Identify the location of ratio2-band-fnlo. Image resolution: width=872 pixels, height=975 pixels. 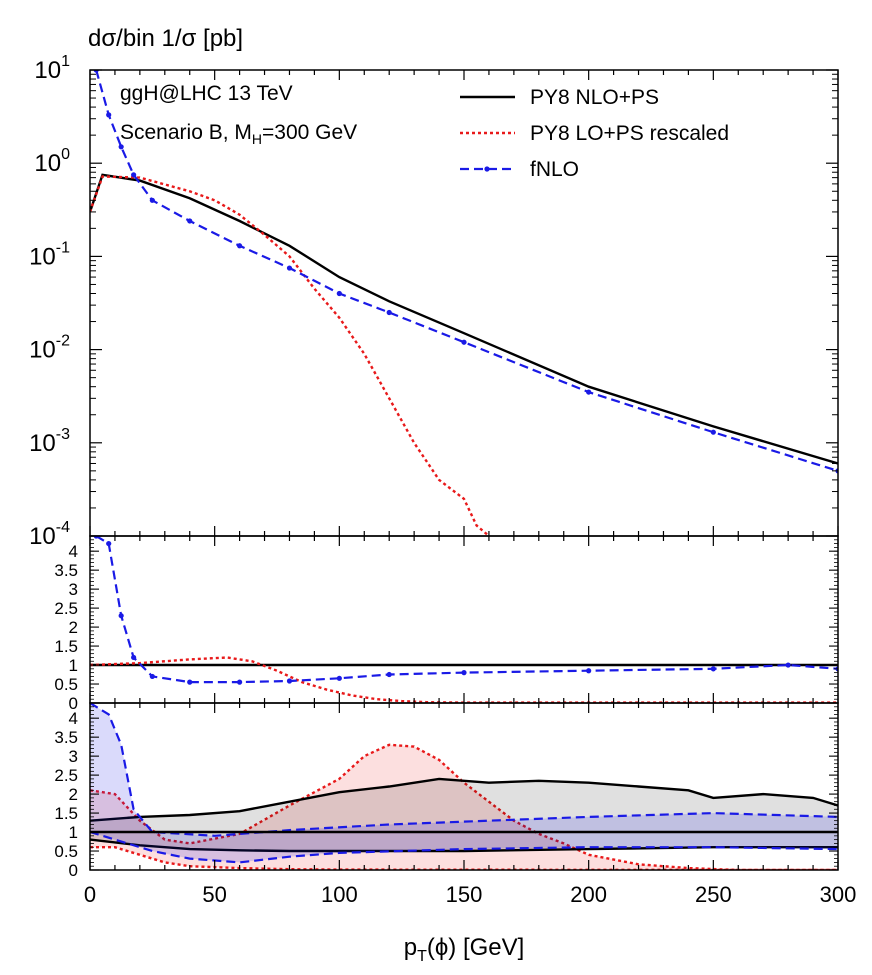
(464, 783).